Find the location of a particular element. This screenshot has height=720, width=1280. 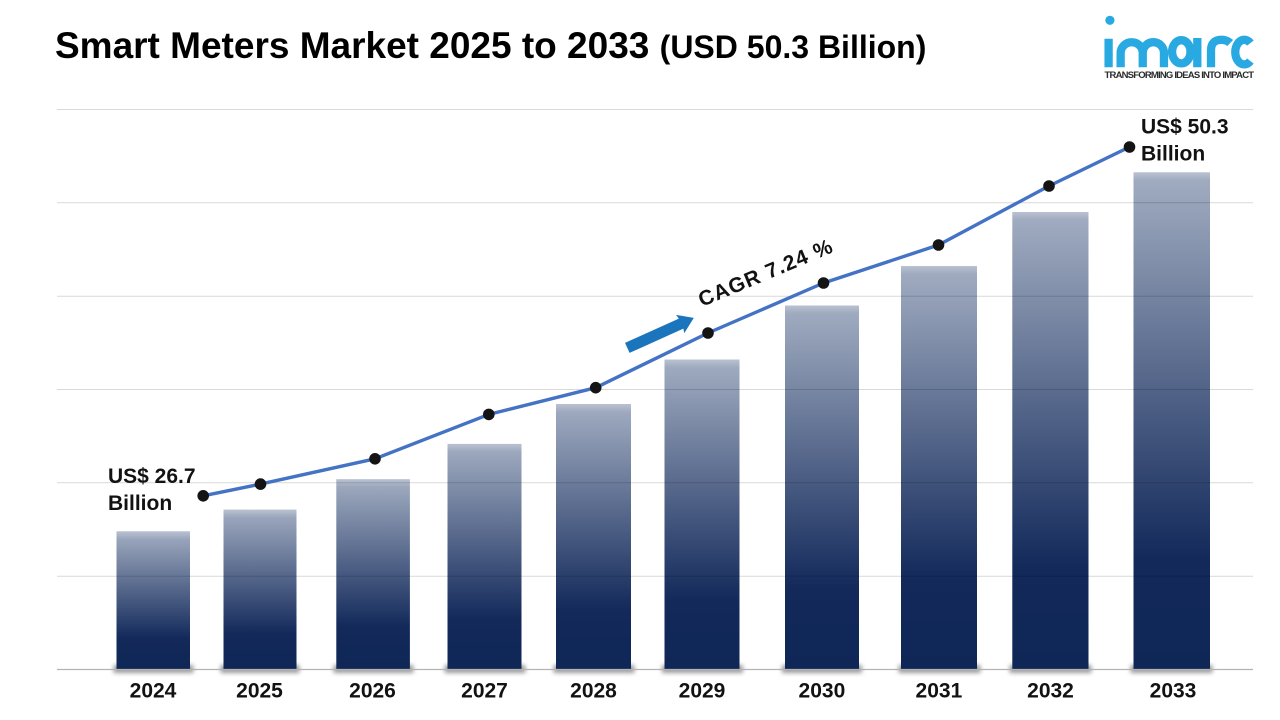

svg-text: 2030 is located at coordinates (822, 690).